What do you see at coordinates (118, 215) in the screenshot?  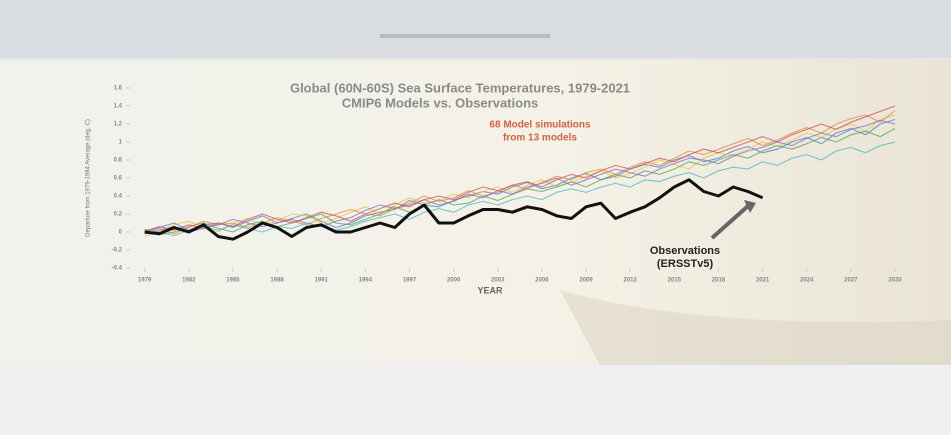 I see `y-tick-label: 0.2` at bounding box center [118, 215].